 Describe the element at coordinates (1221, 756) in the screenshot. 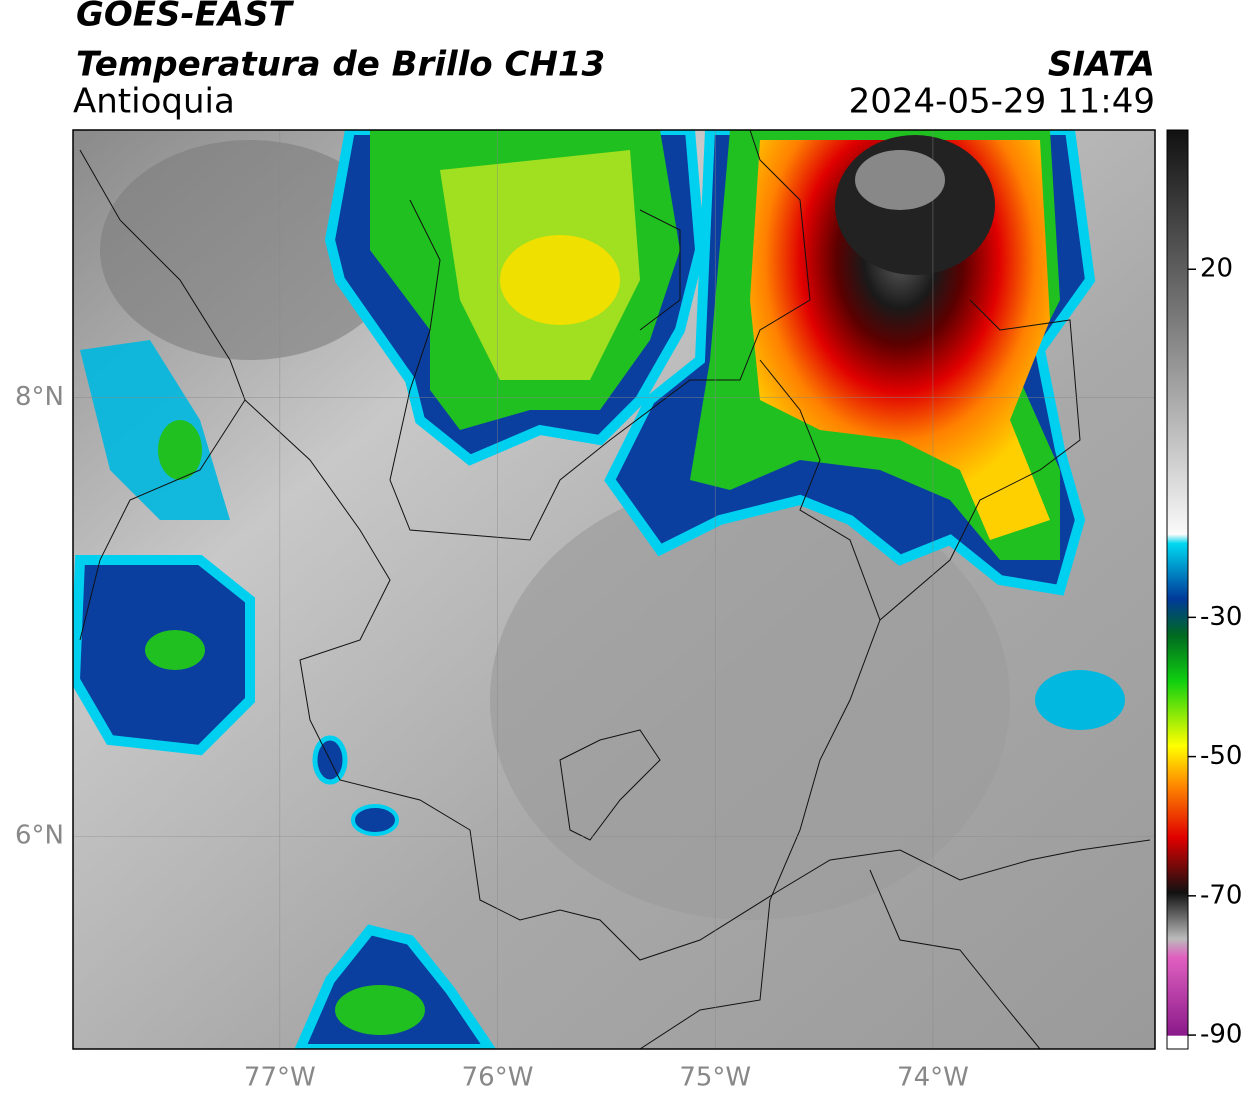

I see `colorbar-tick-label: -50` at that location.